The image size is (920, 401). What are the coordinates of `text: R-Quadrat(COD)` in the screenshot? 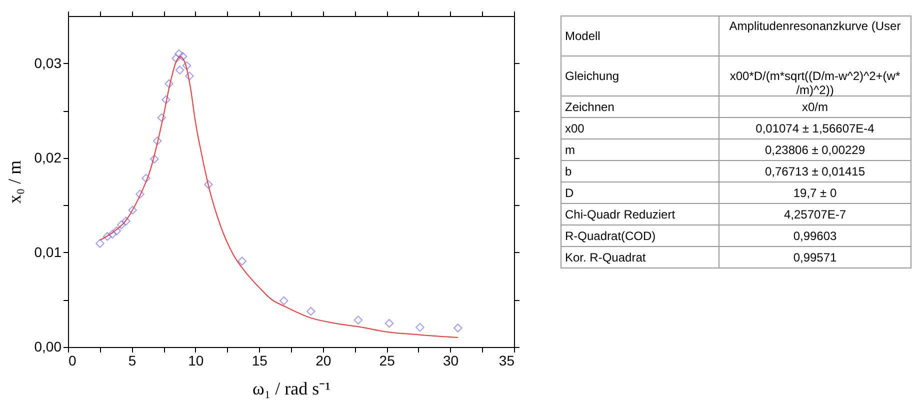 It's located at (610, 235).